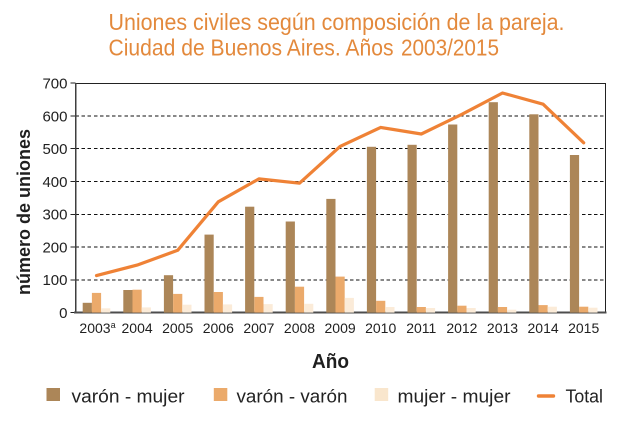  I want to click on svg-text: 2015, so click(583, 328).